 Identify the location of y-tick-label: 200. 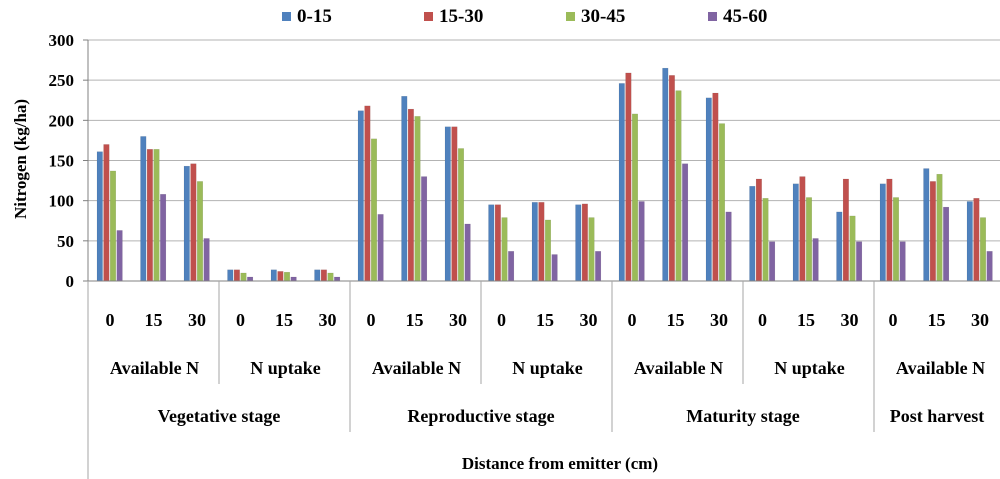
(62, 120).